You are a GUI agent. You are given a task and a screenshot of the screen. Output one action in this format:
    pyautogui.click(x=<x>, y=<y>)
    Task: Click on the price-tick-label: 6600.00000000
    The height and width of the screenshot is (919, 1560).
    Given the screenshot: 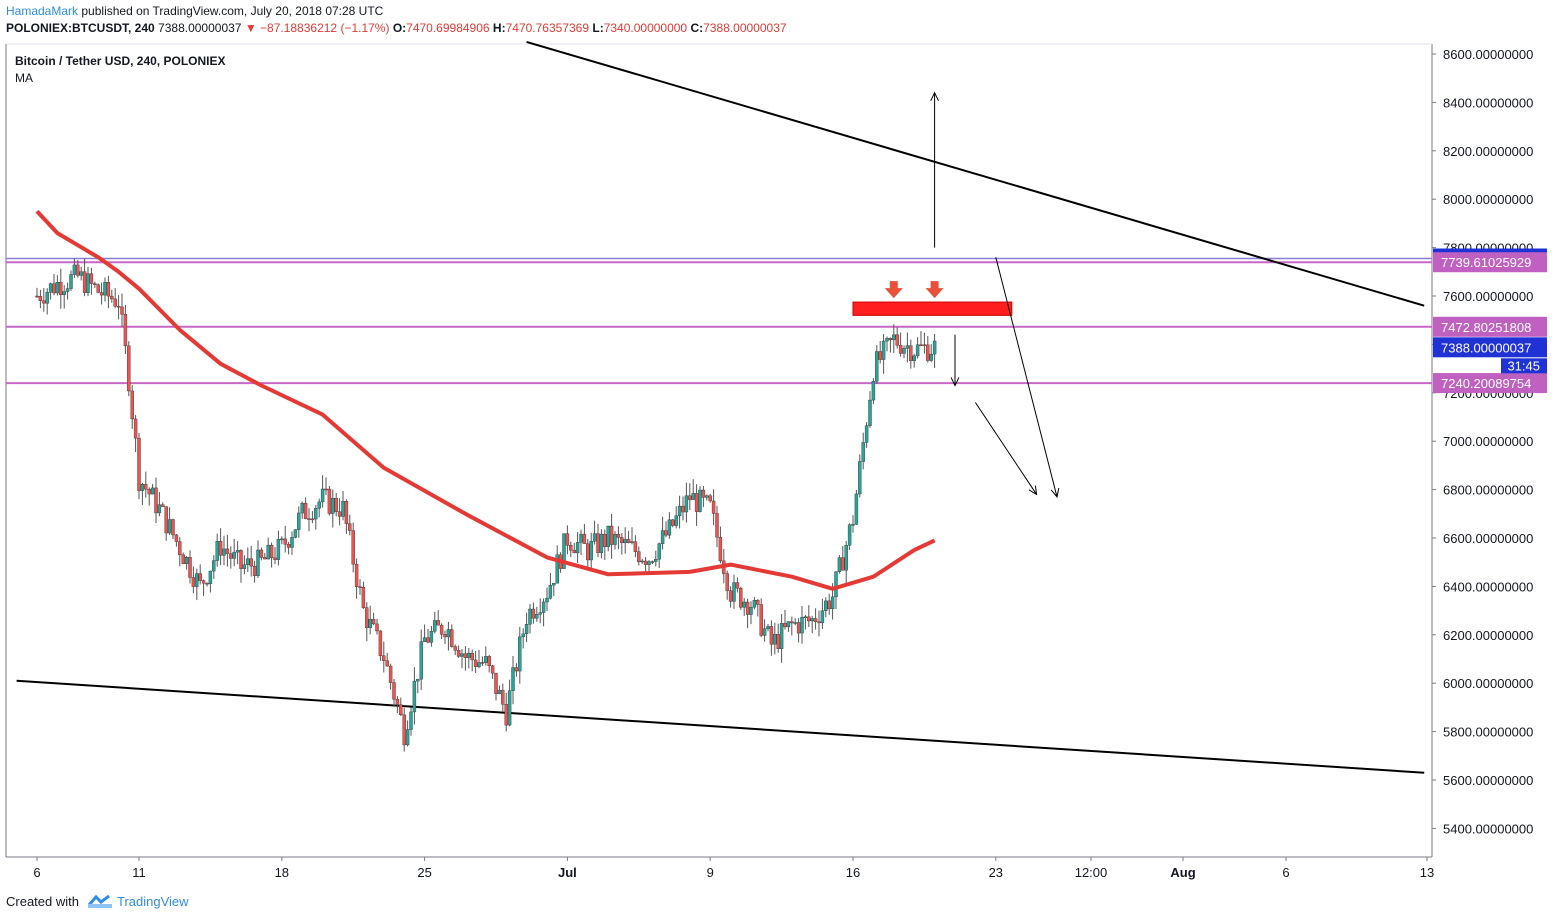 What is the action you would take?
    pyautogui.click(x=1488, y=538)
    